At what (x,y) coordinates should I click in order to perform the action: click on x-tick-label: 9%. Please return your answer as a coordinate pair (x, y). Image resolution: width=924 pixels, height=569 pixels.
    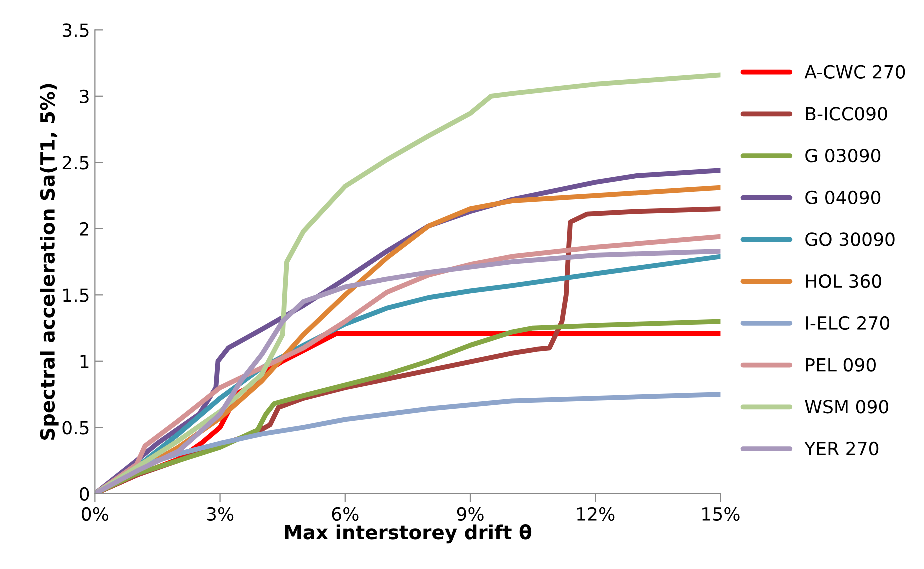
    Looking at the image, I should click on (470, 514).